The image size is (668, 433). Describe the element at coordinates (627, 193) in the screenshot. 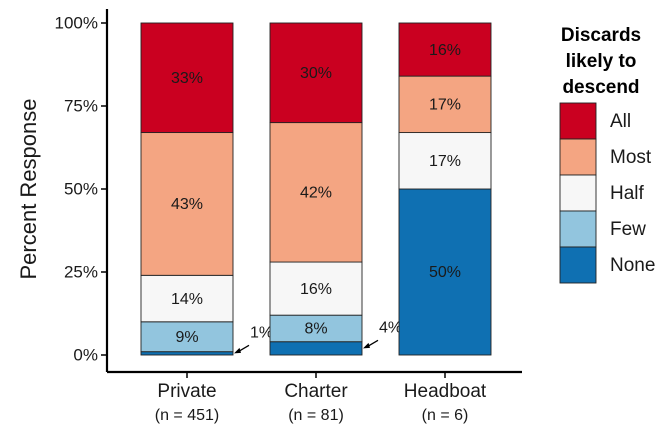

I see `legend-label: Half` at that location.